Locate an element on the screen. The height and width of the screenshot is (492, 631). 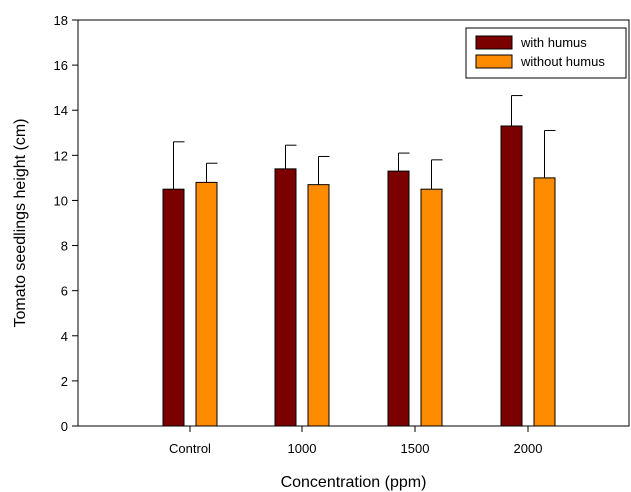
legend: with humus without humus is located at coordinates (546, 53).